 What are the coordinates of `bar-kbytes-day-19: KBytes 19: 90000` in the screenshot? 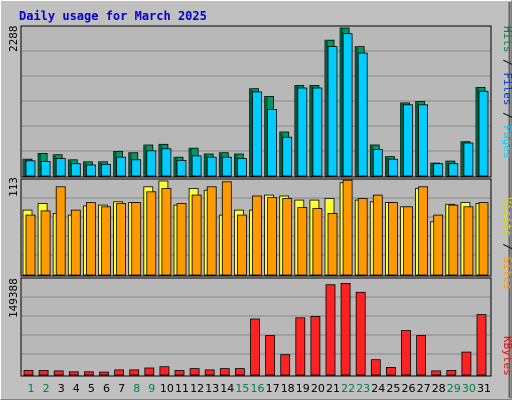 It's located at (300, 346).